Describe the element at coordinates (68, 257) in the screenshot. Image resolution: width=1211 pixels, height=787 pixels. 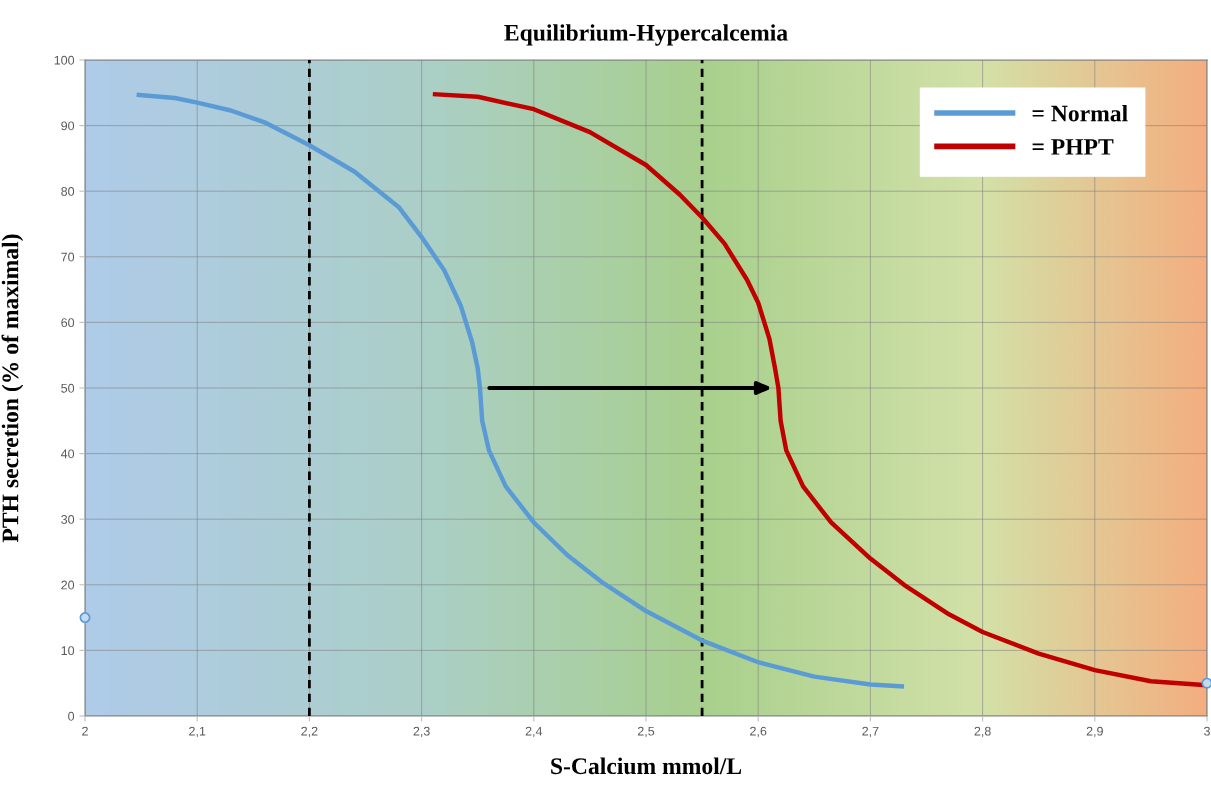
I see `y-tick-label: 70` at that location.